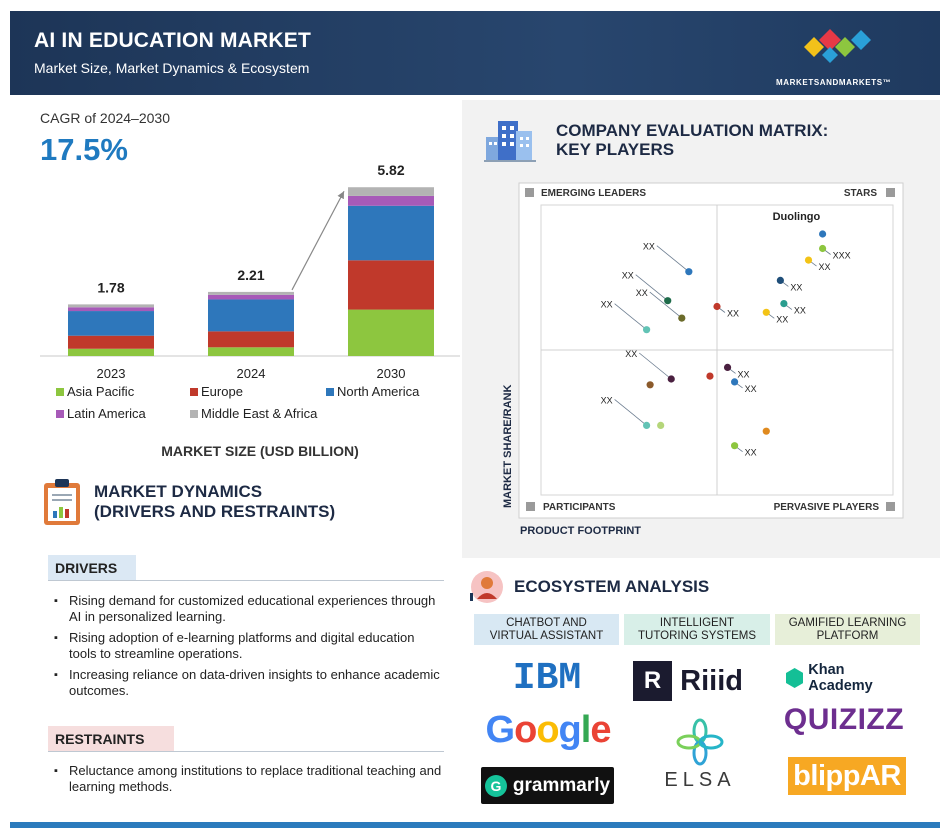  I want to click on brand-name: MARKETSANDMARKETS™, so click(834, 82).